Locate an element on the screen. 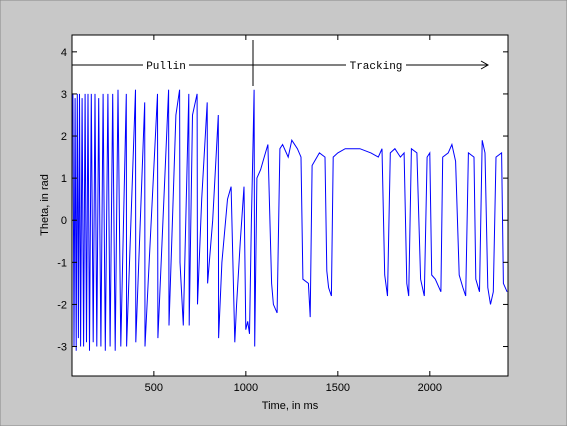 This screenshot has height=431, width=567. y-tick-label: -1 is located at coordinates (62, 263).